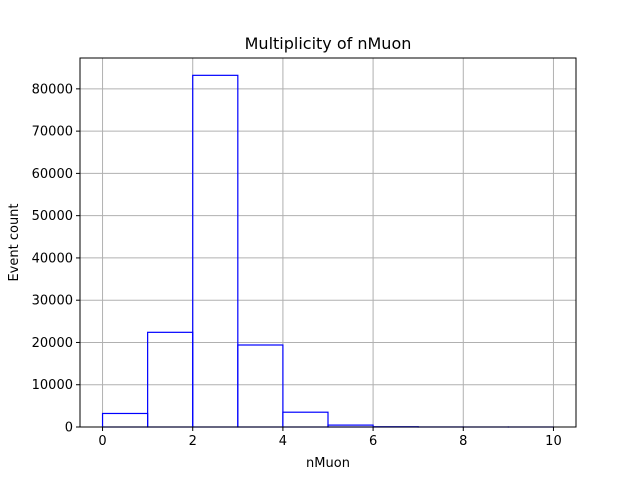 The height and width of the screenshot is (480, 640). I want to click on x-tick-label: 4, so click(283, 441).